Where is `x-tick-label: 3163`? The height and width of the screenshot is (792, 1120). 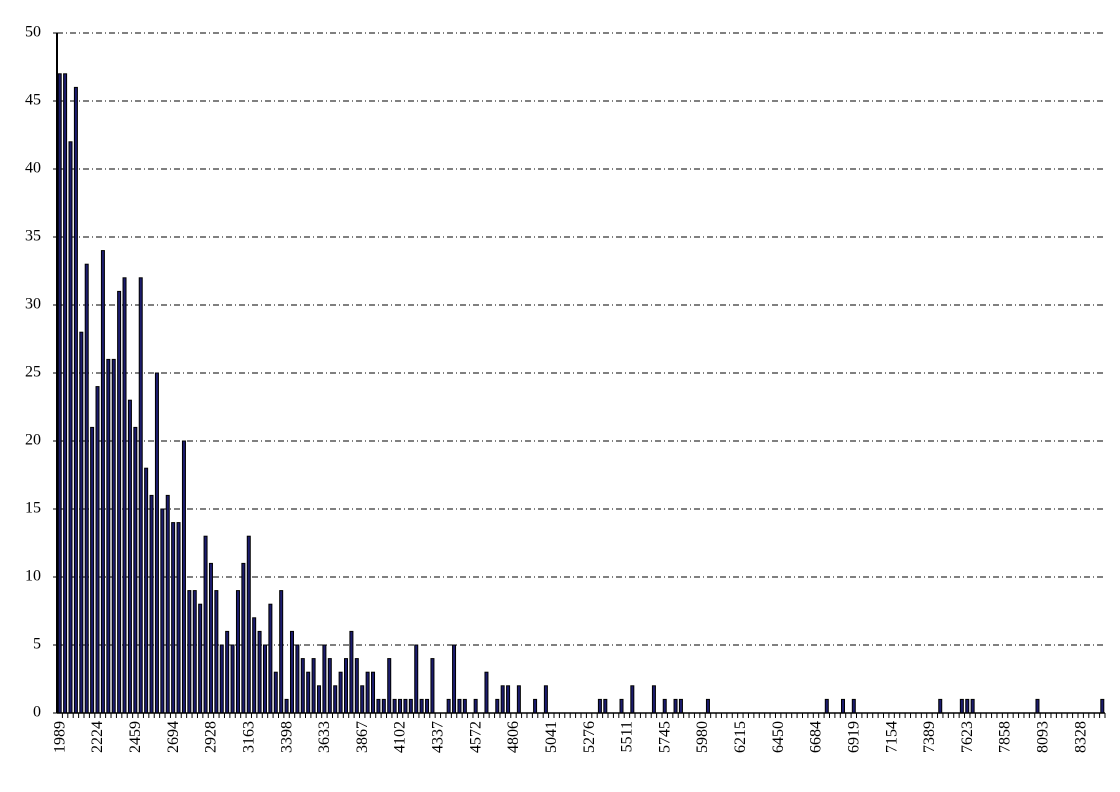
x-tick-label: 3163 is located at coordinates (248, 737).